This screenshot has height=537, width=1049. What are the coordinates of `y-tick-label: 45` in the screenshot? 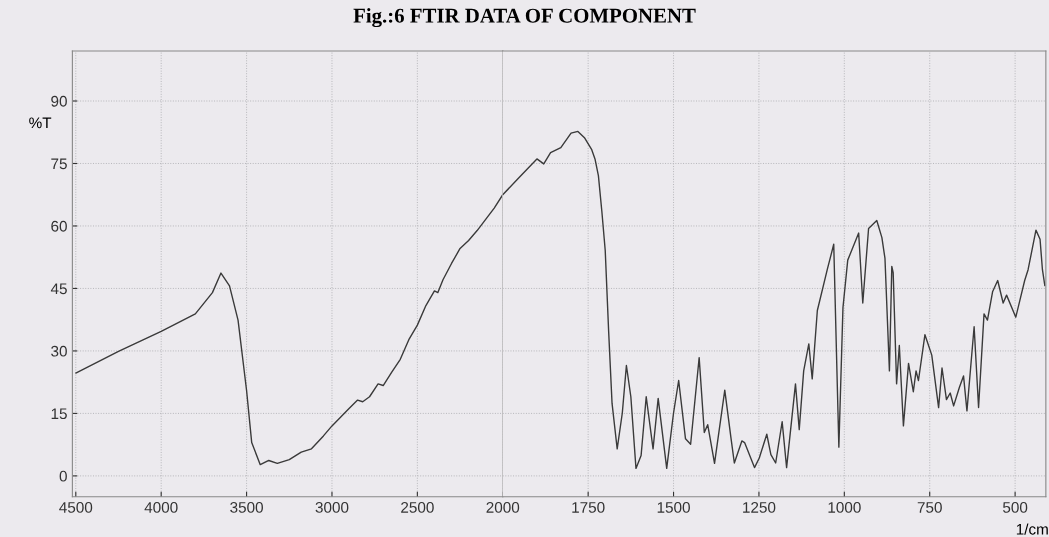 It's located at (58, 289).